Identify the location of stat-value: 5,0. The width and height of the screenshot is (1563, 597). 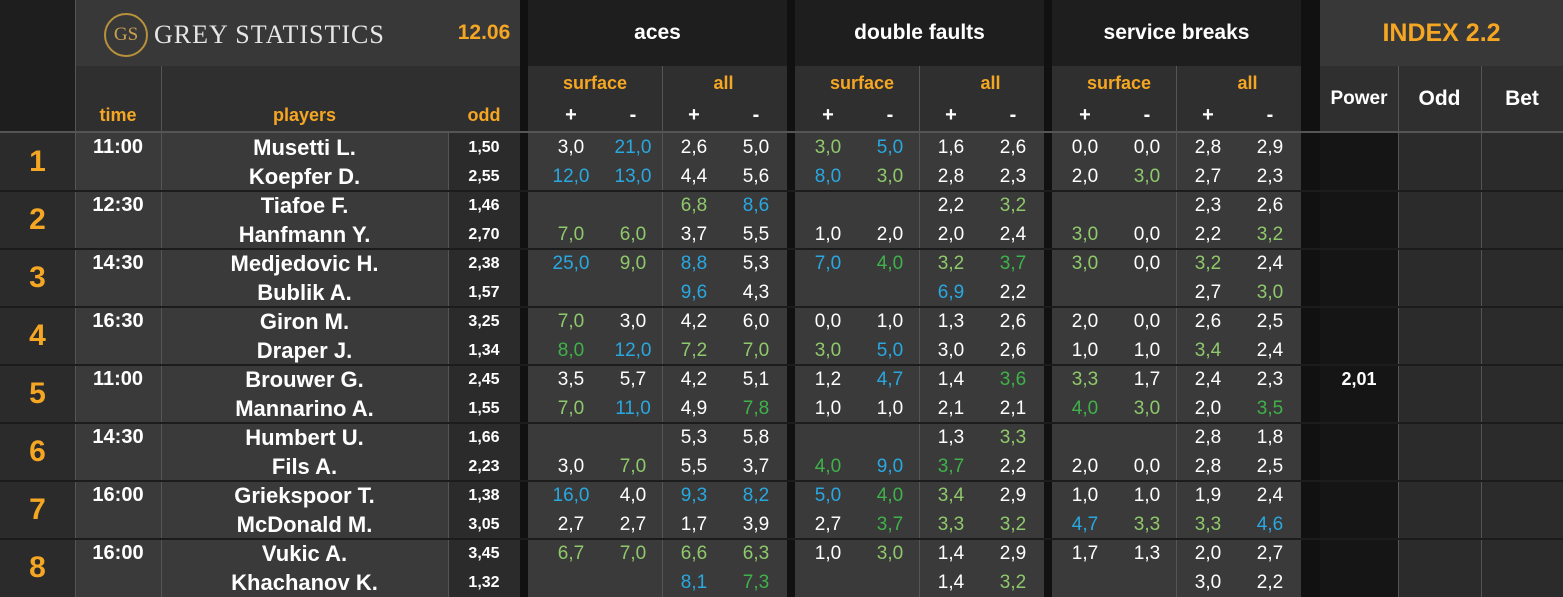
(756, 147).